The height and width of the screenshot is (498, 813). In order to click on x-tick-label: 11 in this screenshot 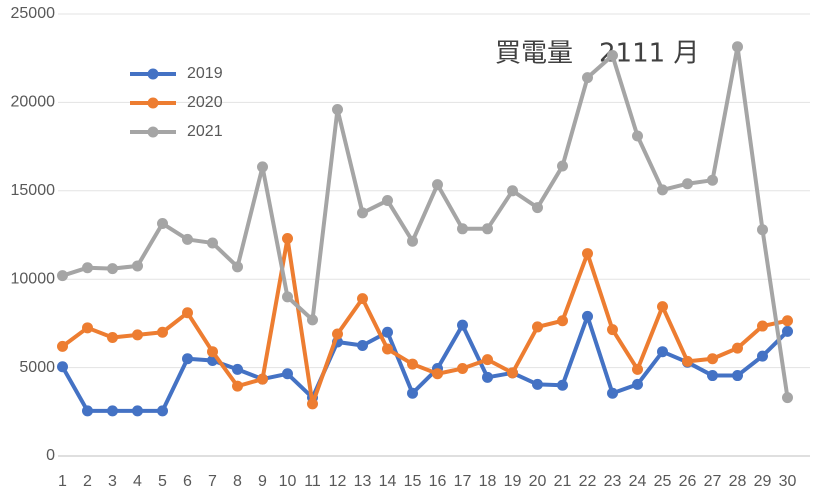, I will do `click(312, 481)`.